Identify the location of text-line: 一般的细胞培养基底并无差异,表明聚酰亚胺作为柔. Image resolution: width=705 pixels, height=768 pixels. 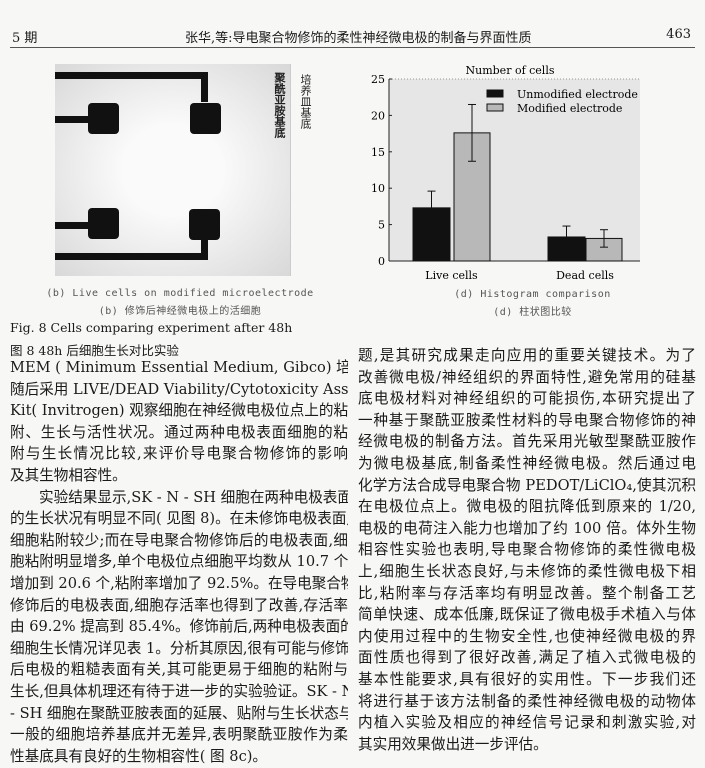
(179, 735).